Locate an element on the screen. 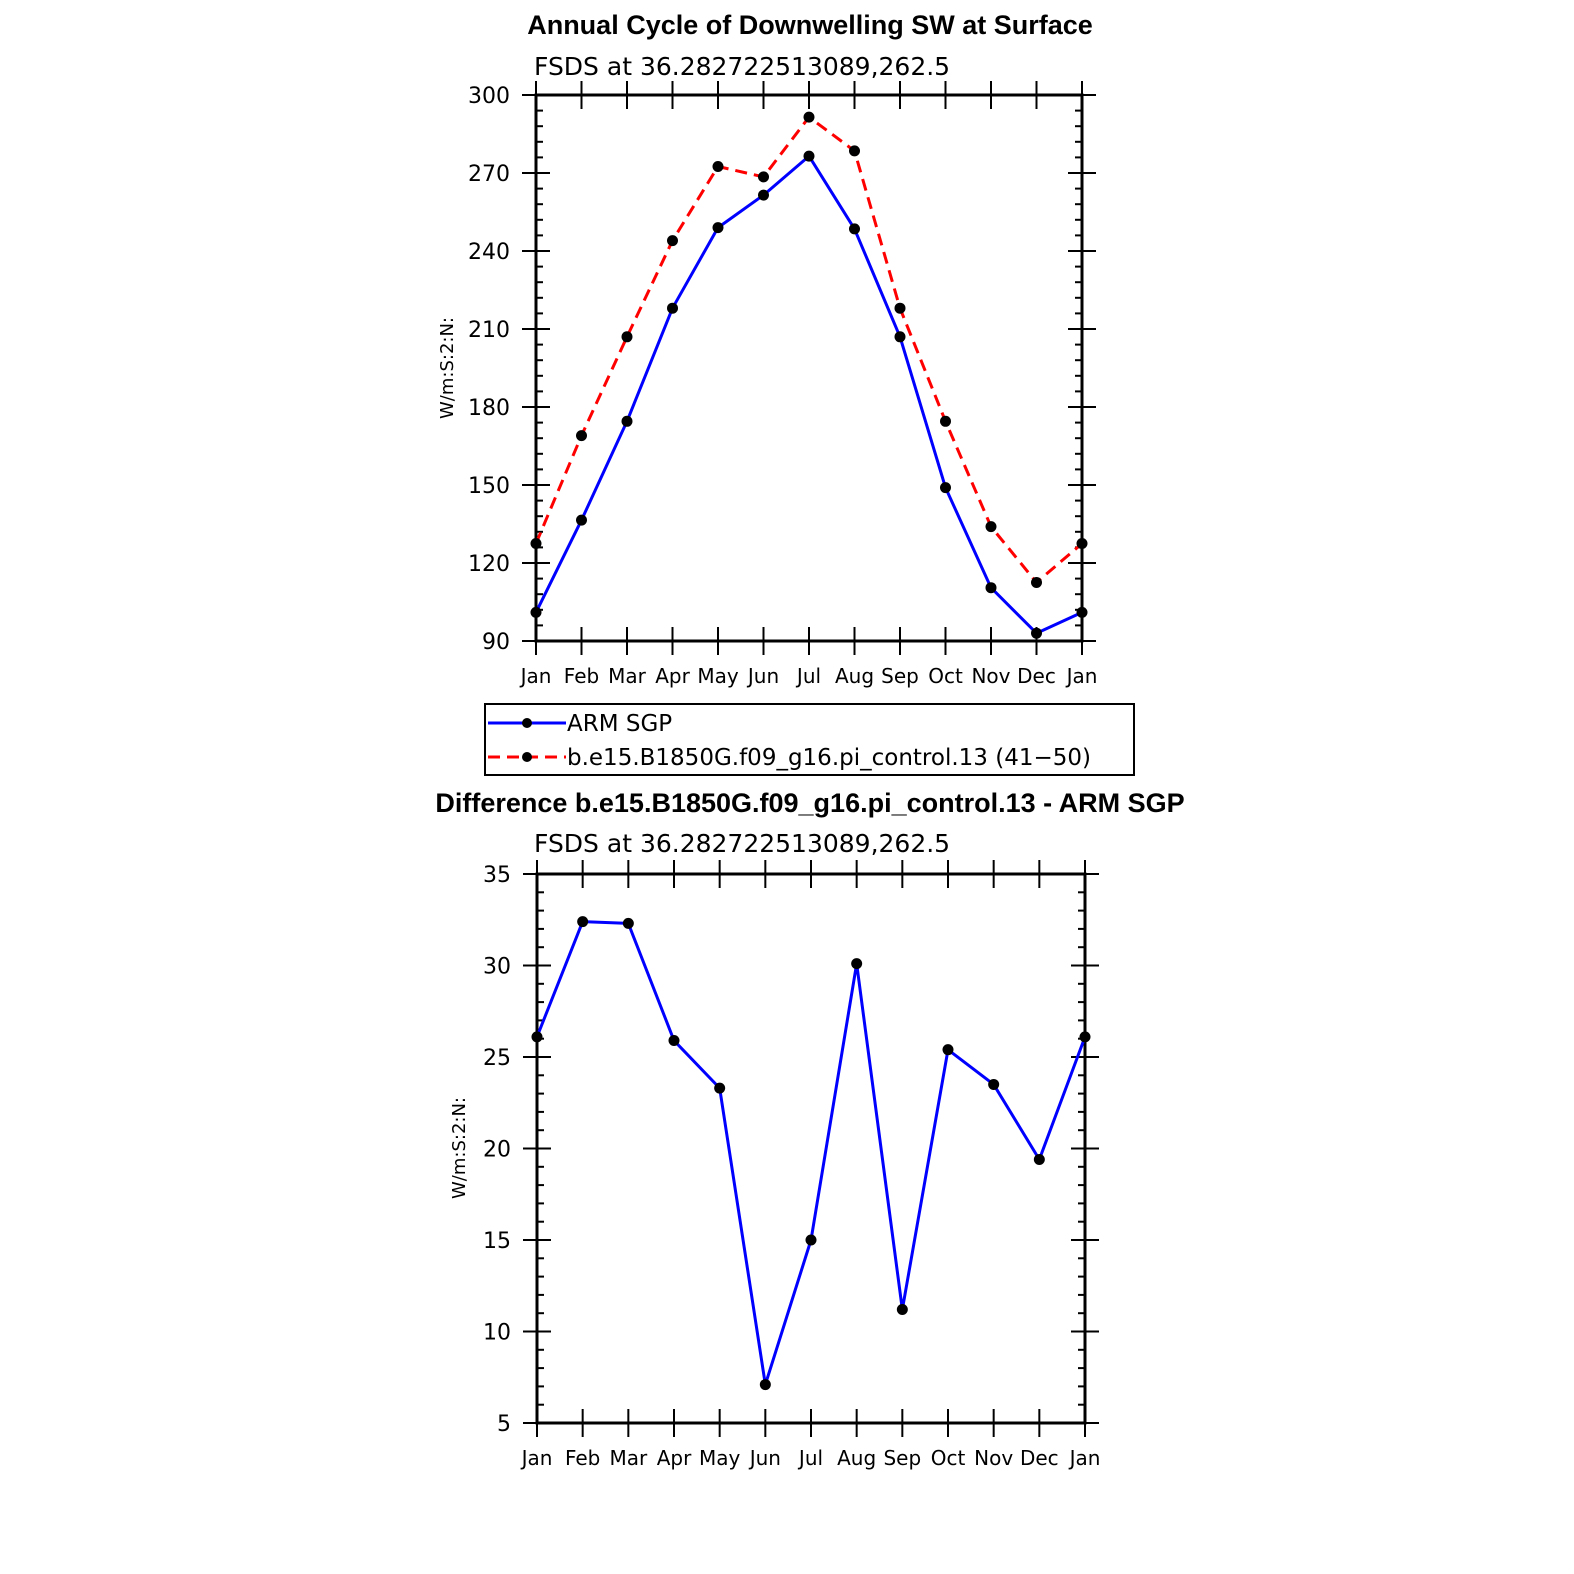 This screenshot has width=1574, height=1574. chart2-ytick-label: 10 is located at coordinates (497, 1333).